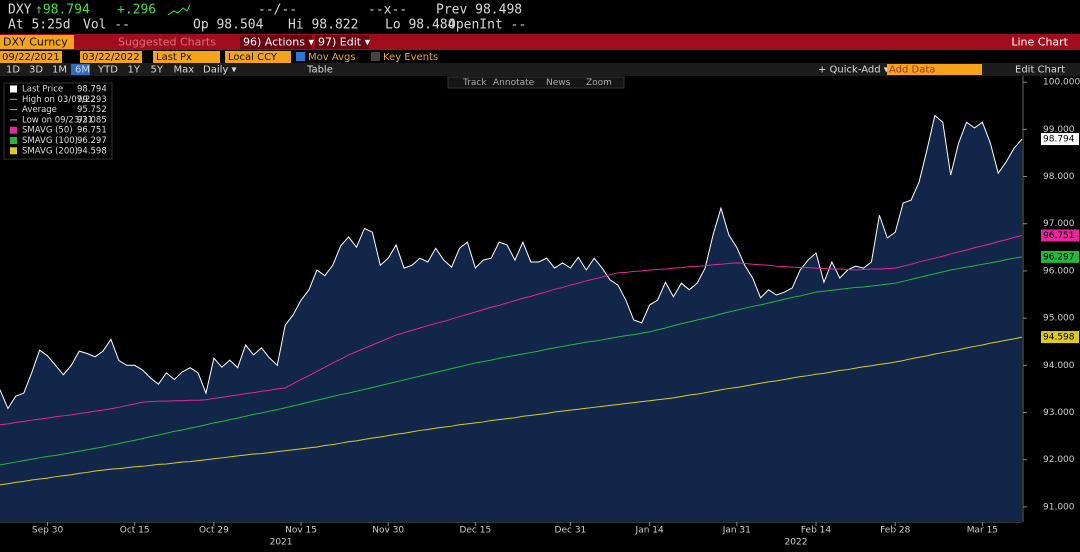 Image resolution: width=1080 pixels, height=552 pixels. I want to click on edit: 97) Edit ▾, so click(344, 42).